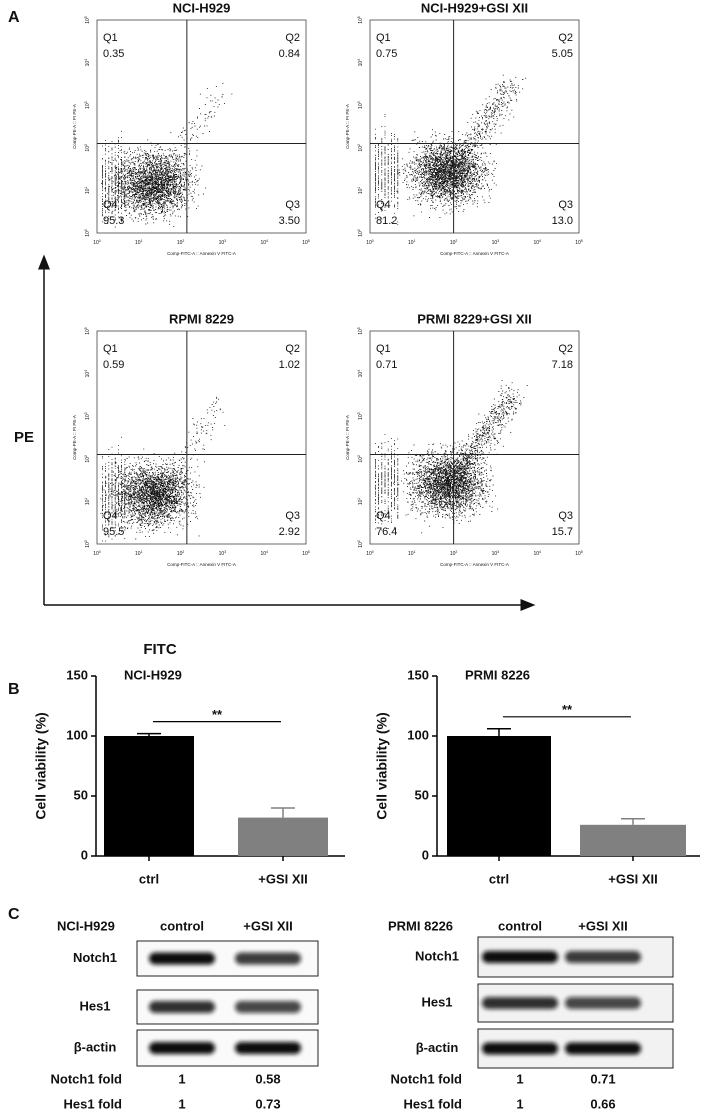  Describe the element at coordinates (602, 1103) in the screenshot. I see `fold-value: 0.66` at that location.